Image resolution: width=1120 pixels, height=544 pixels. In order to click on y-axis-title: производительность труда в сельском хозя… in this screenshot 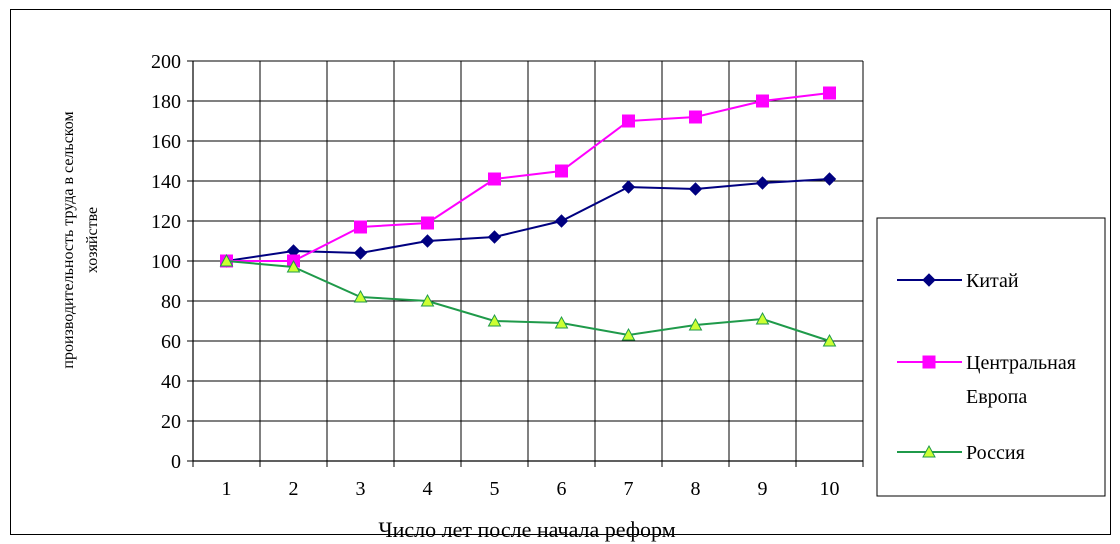, I will do `click(80, 239)`.